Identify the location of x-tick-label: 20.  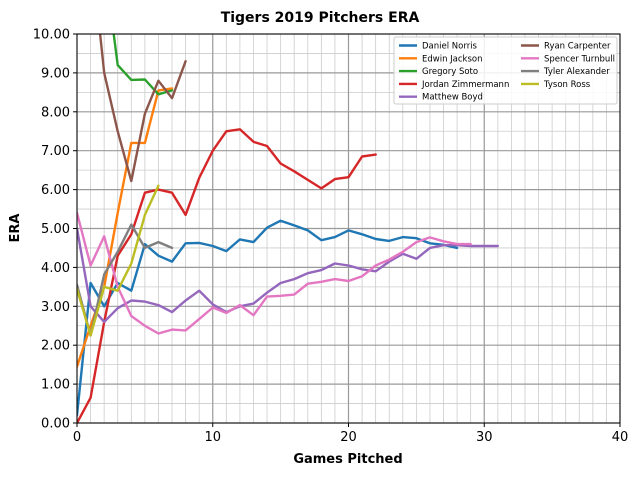
(348, 437).